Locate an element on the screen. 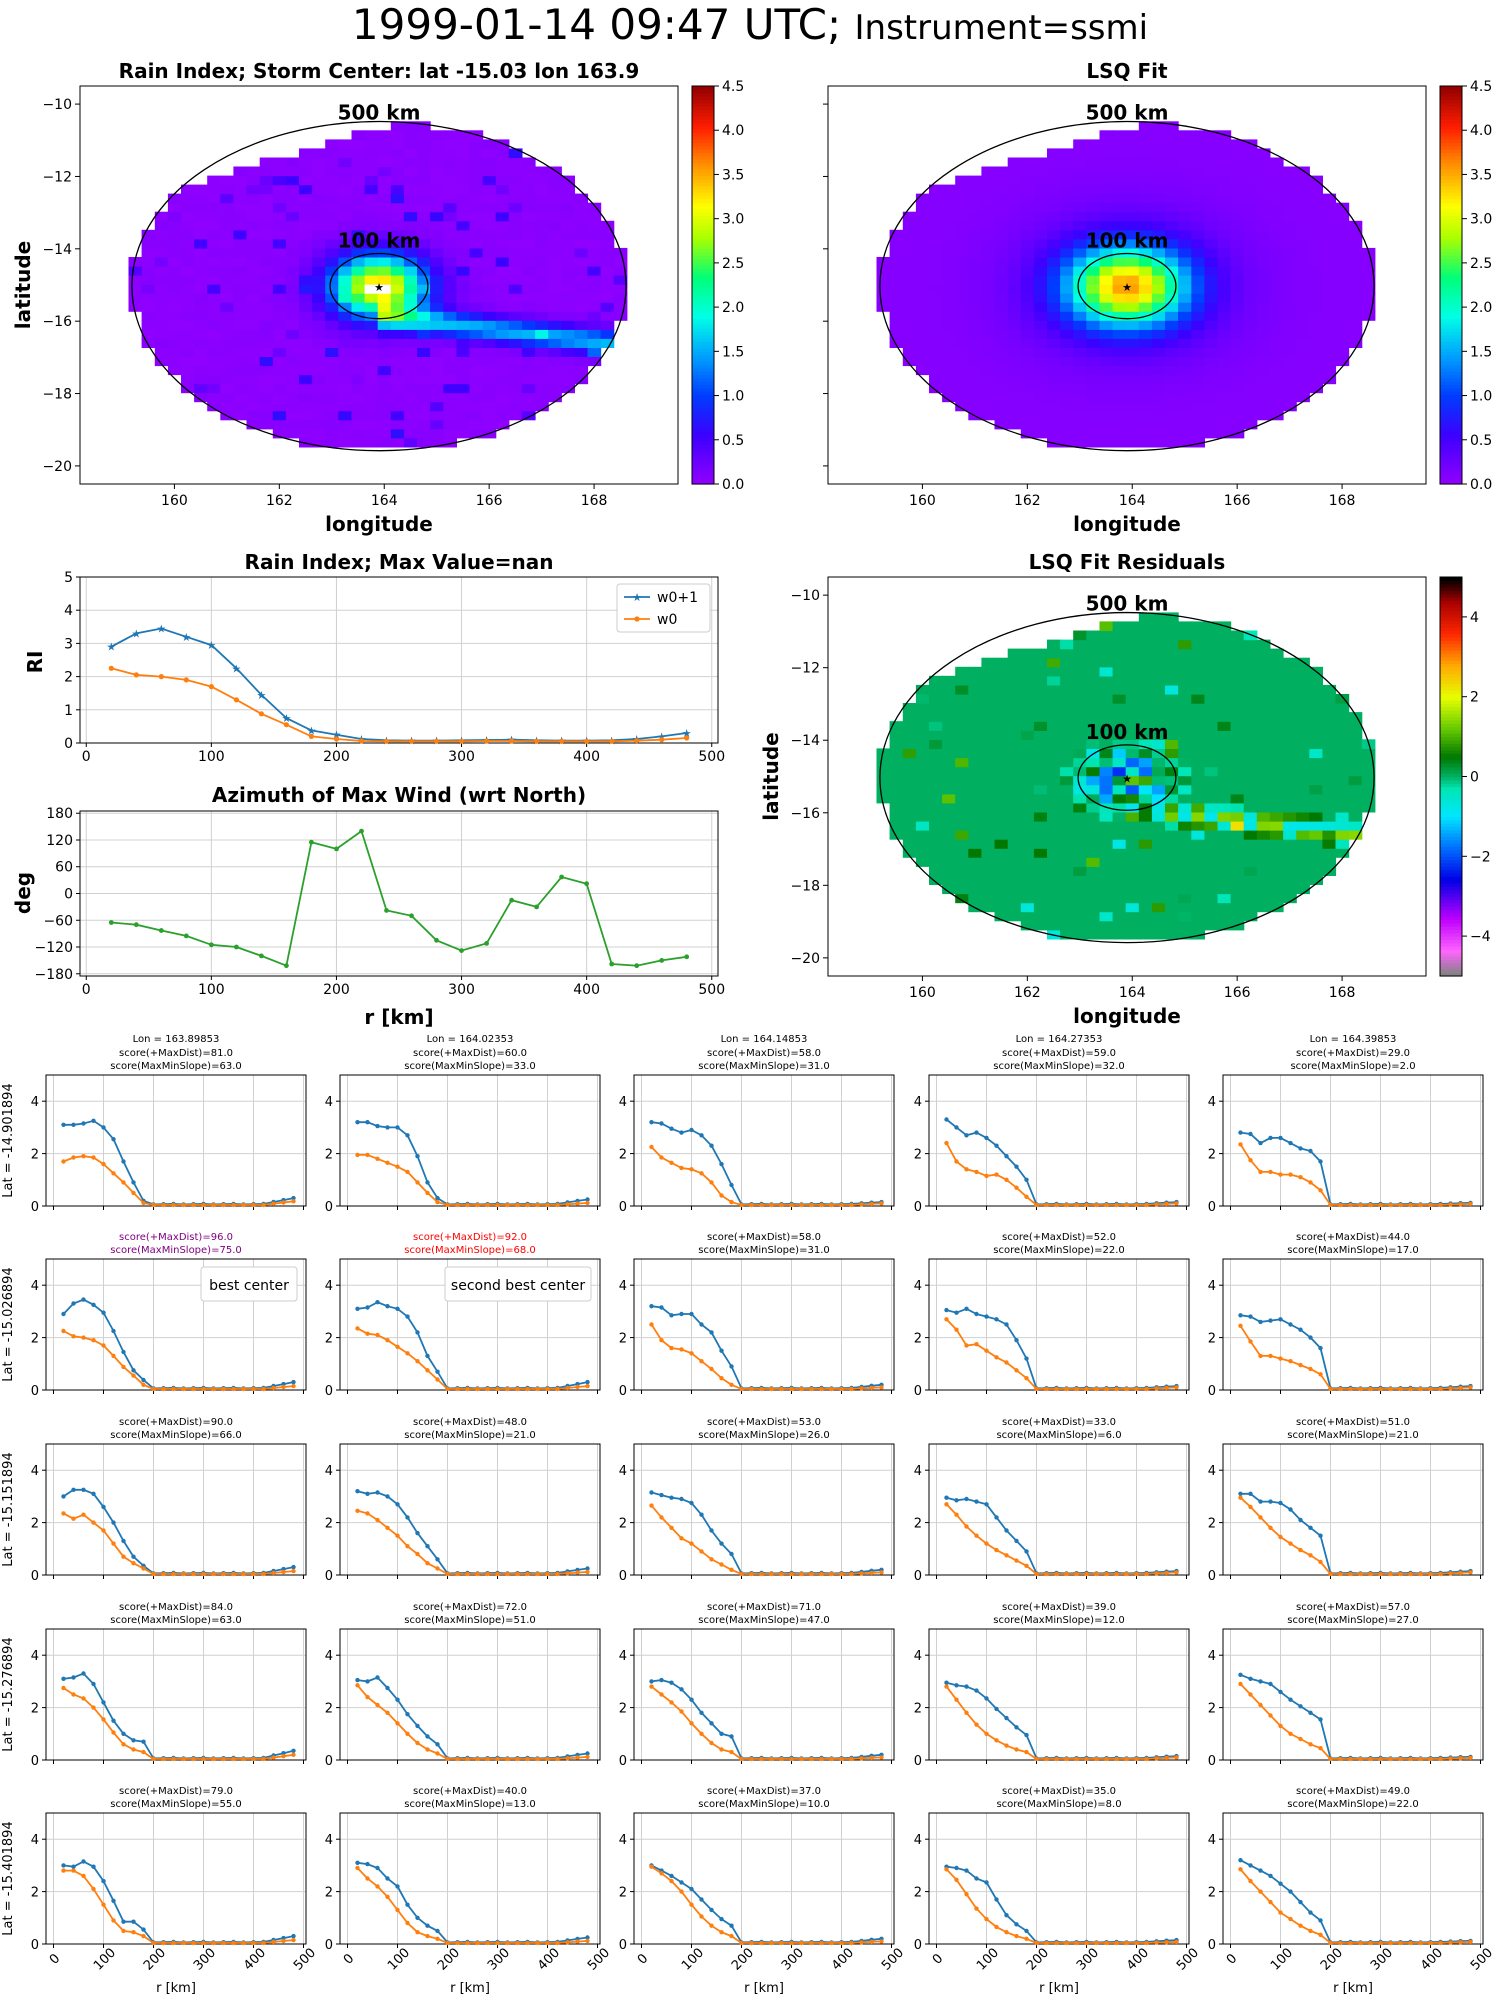  axes-frame is located at coordinates (379, 285).